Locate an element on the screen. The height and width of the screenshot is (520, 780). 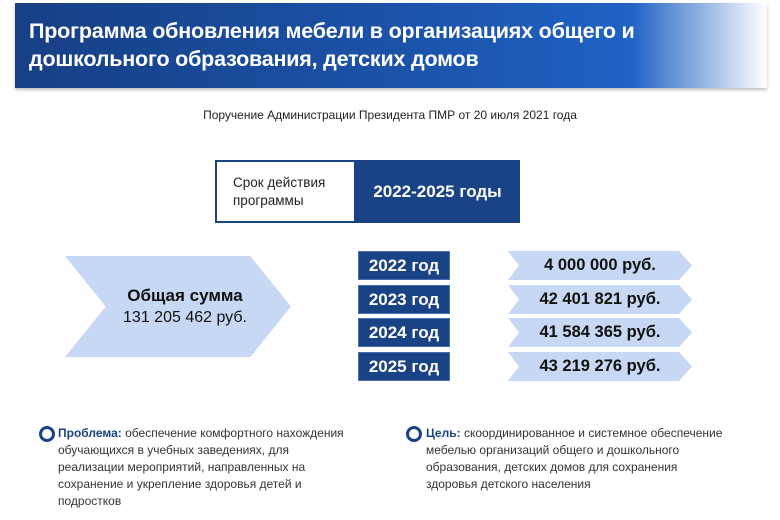
total-value: 131 205 462 руб. is located at coordinates (185, 317).